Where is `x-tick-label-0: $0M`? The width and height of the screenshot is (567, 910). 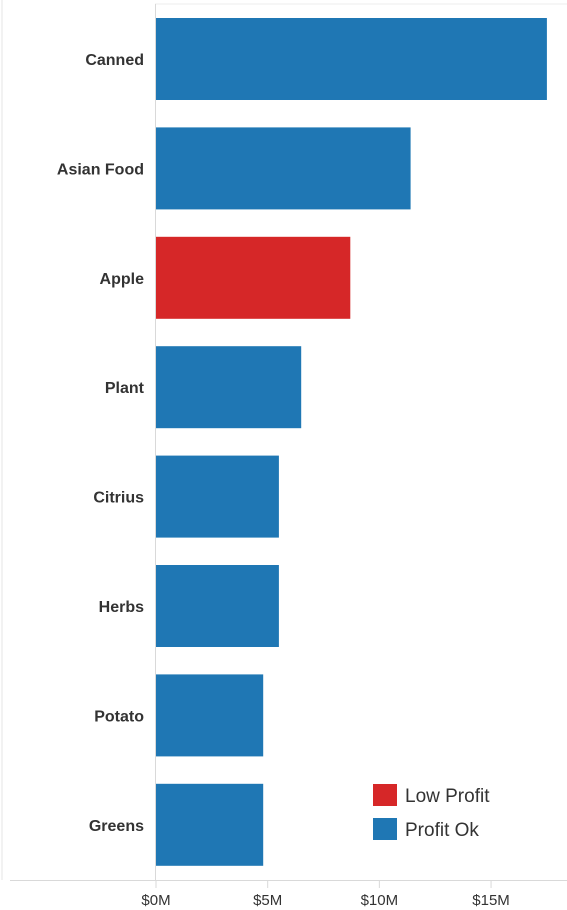
x-tick-label-0: $0M is located at coordinates (155, 900).